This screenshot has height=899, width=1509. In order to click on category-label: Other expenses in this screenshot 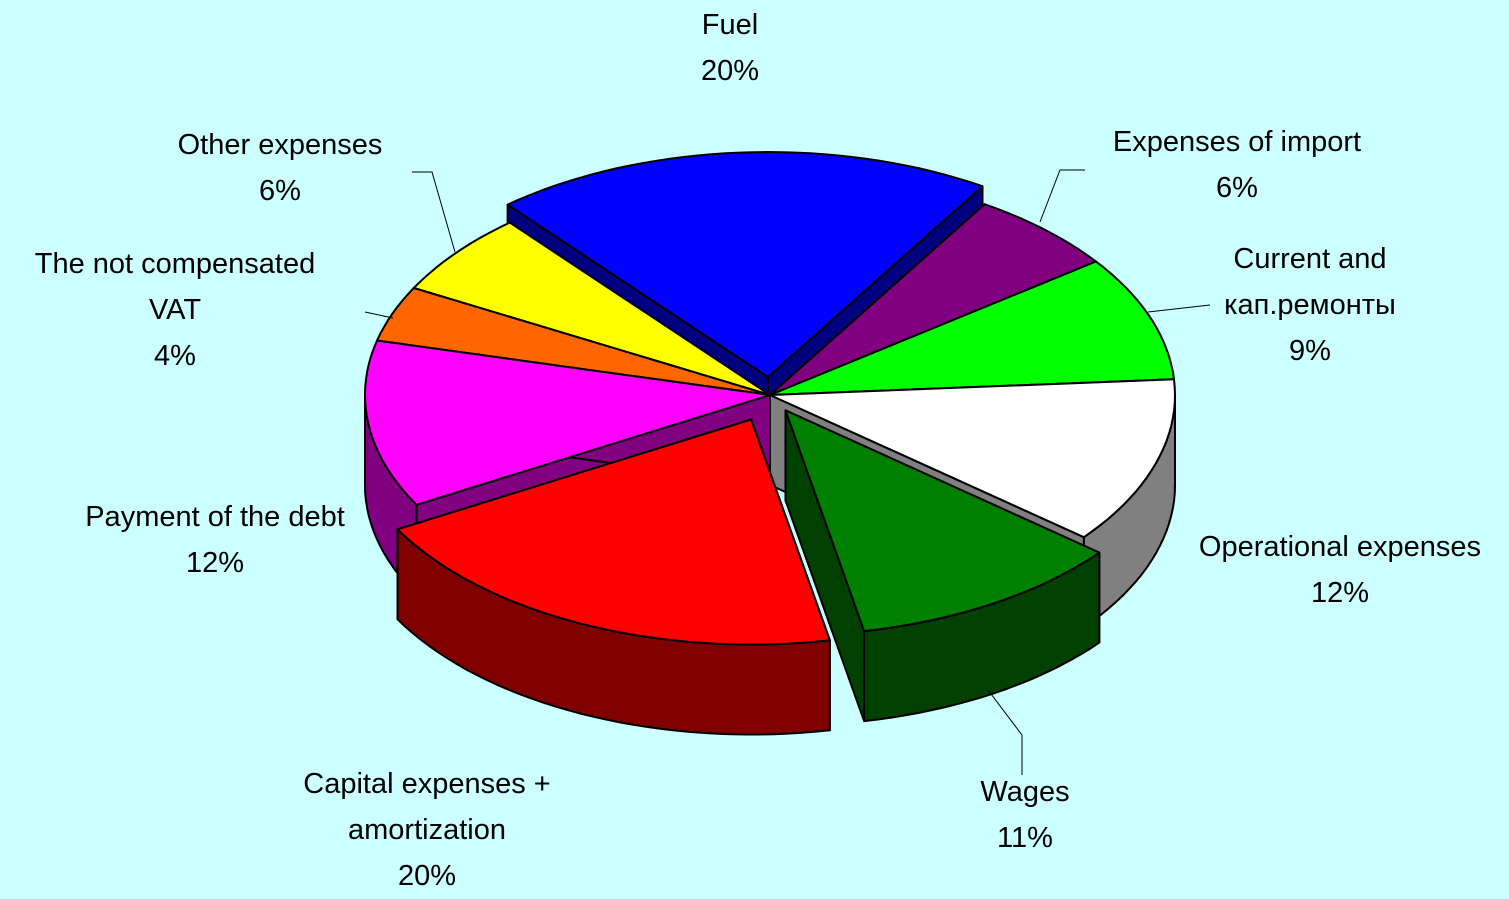, I will do `click(280, 145)`.